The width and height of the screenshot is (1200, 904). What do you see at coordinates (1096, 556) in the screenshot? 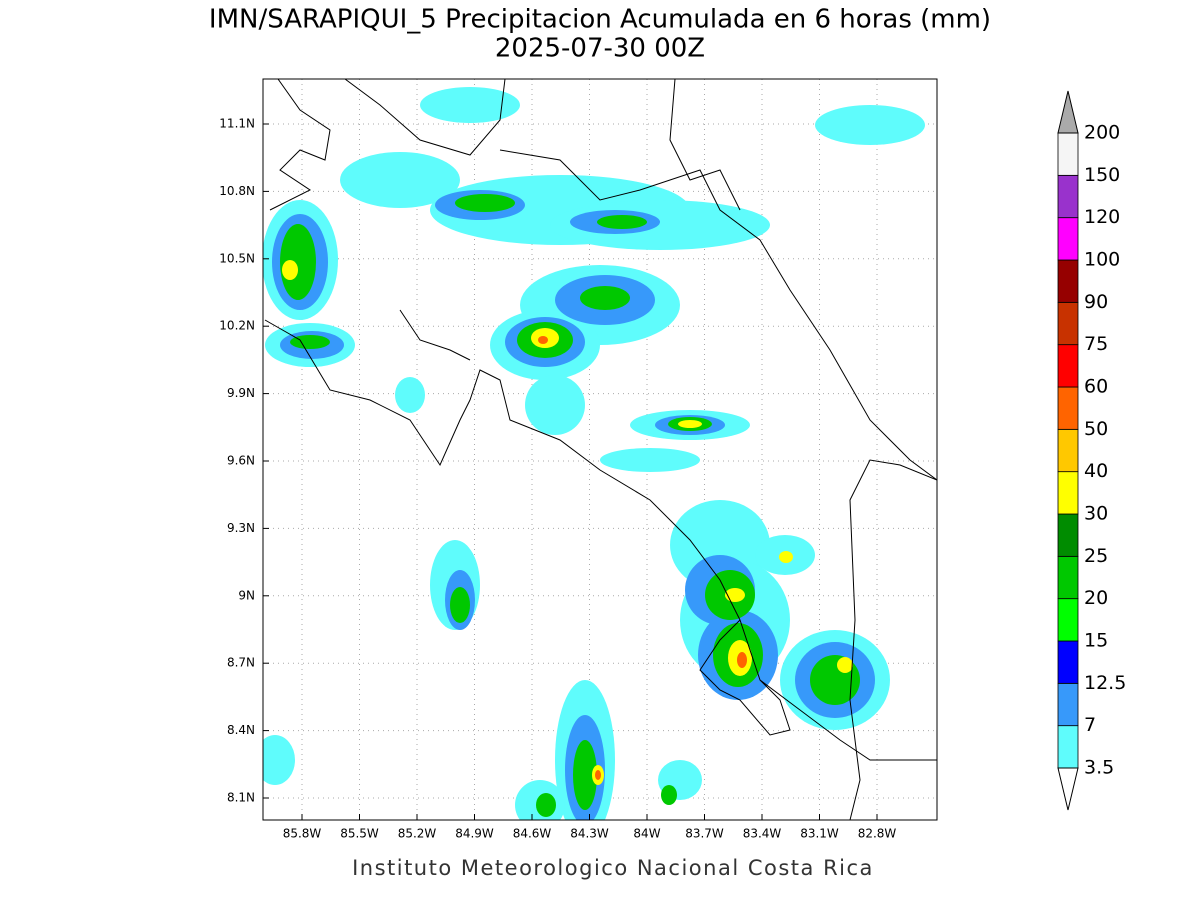
I see `colorbar-label: 25` at bounding box center [1096, 556].